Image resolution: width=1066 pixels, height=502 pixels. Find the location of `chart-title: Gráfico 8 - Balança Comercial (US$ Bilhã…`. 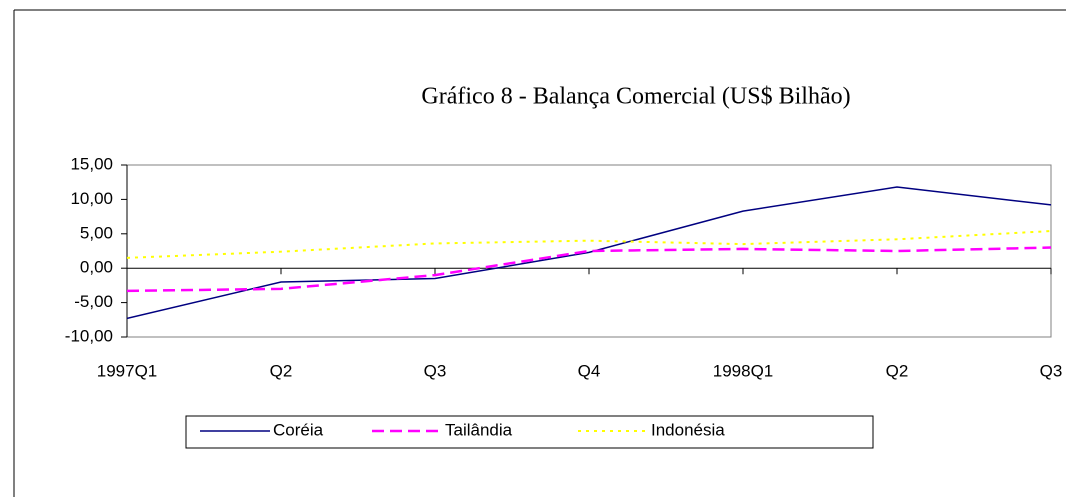

chart-title: Gráfico 8 - Balança Comercial (US$ Bilhã… is located at coordinates (635, 97).